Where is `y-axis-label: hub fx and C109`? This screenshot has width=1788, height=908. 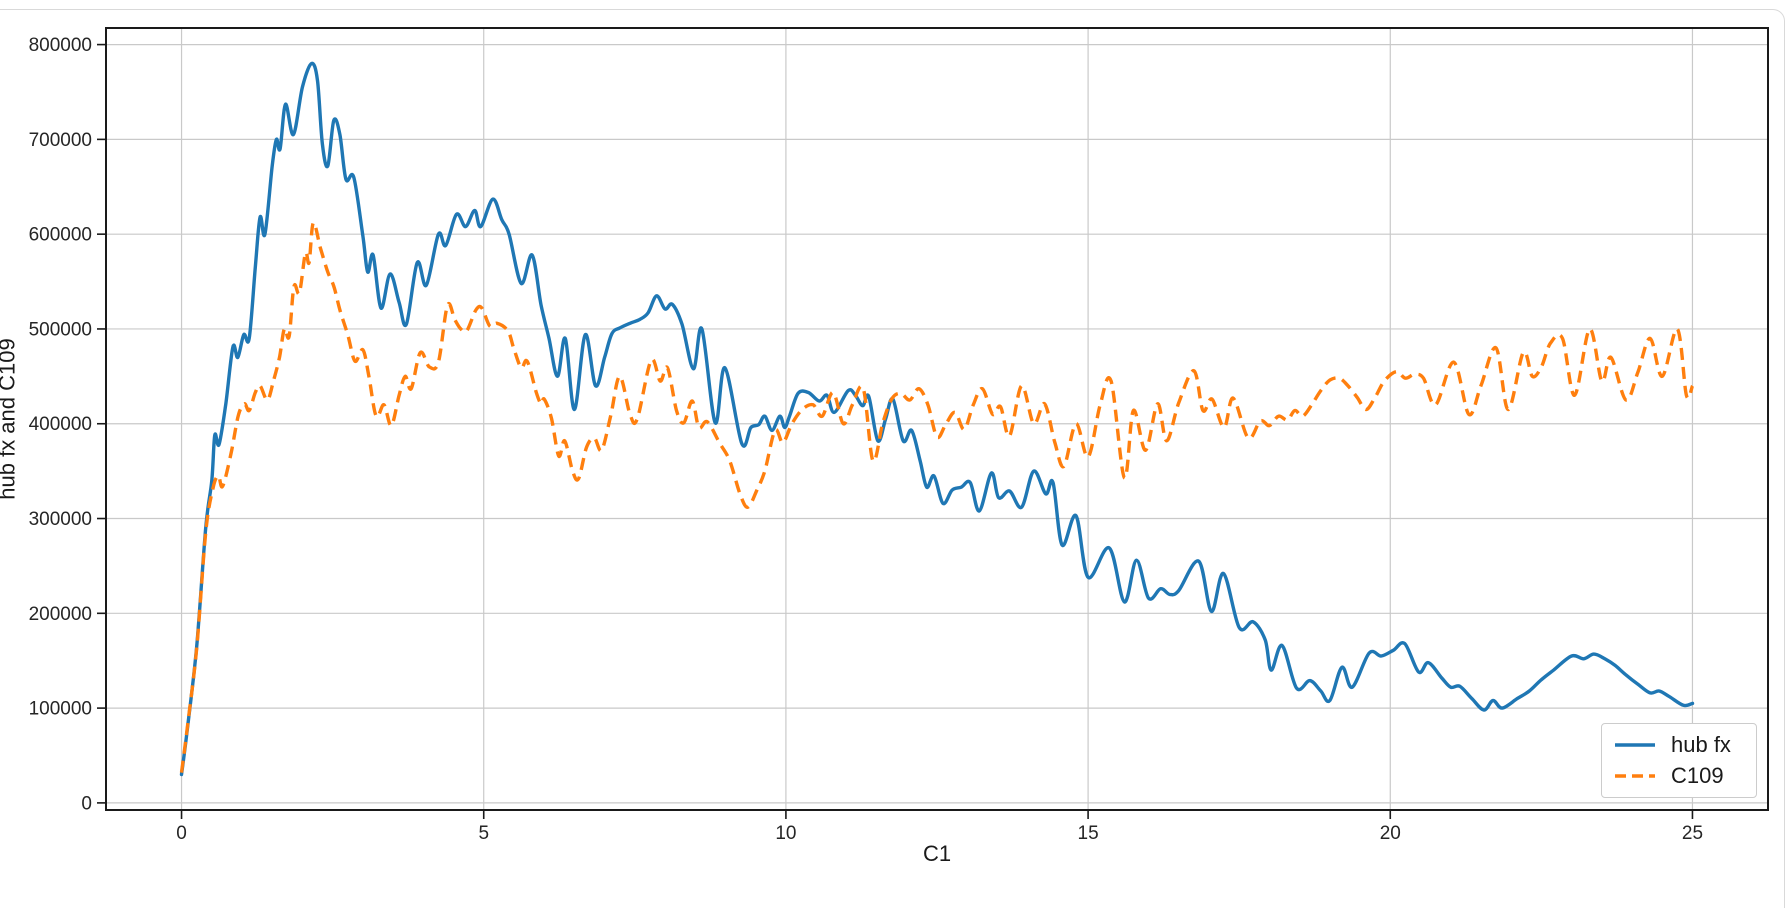 y-axis-label: hub fx and C109 is located at coordinates (10, 419).